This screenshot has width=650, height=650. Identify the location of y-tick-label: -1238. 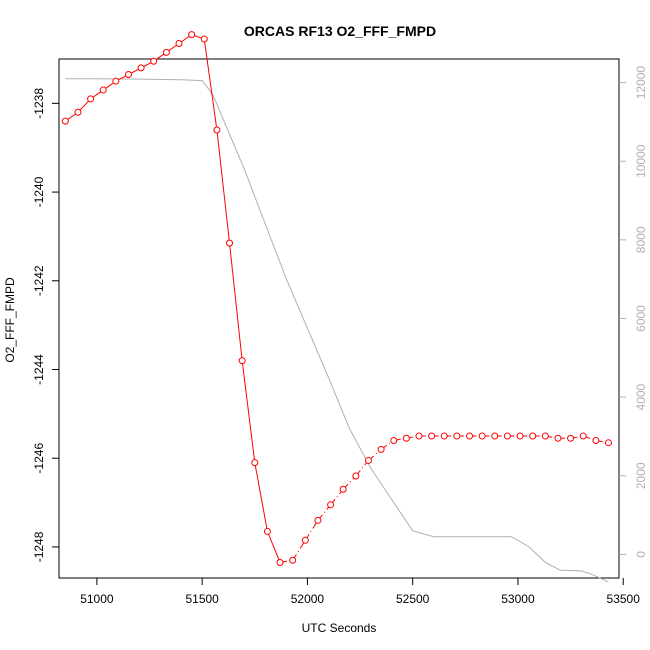
(39, 103).